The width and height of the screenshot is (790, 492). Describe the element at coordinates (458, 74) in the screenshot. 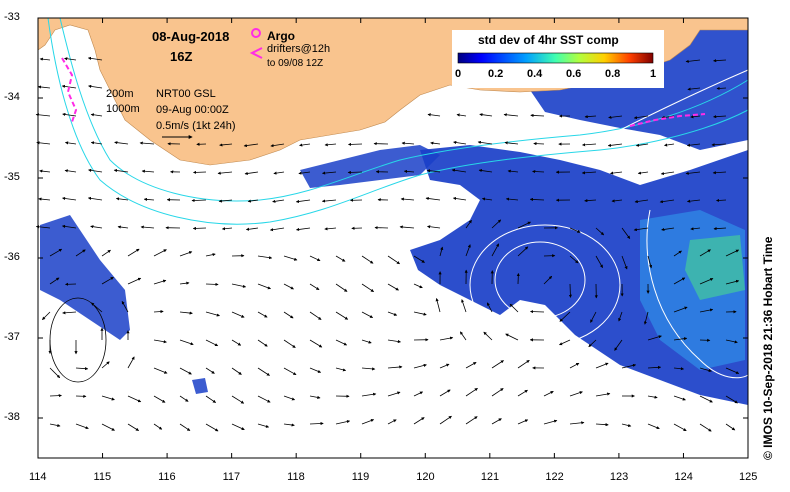

I see `colorbar-tick-label: 0` at that location.